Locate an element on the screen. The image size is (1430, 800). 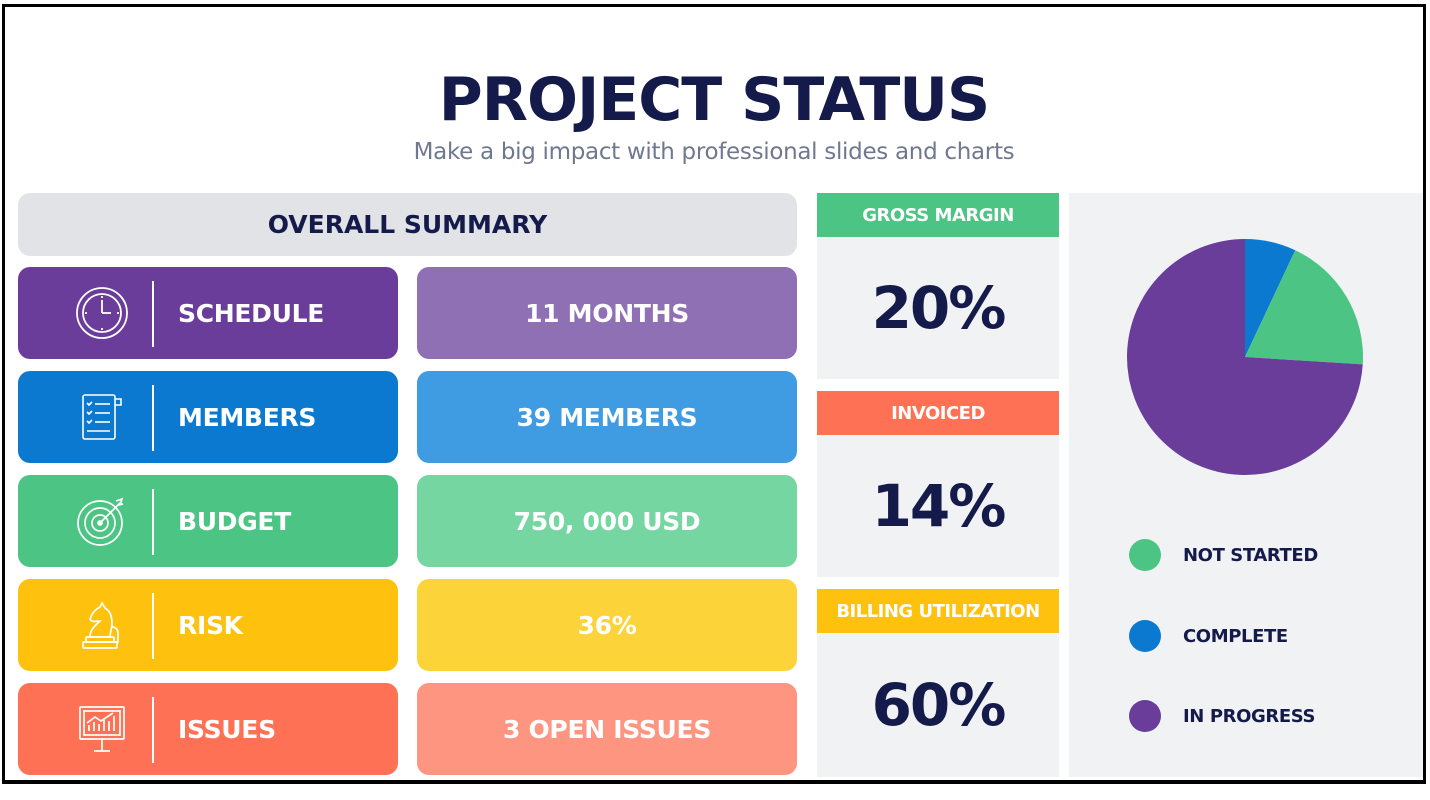
schedule-label: SCHEDULE is located at coordinates (251, 313).